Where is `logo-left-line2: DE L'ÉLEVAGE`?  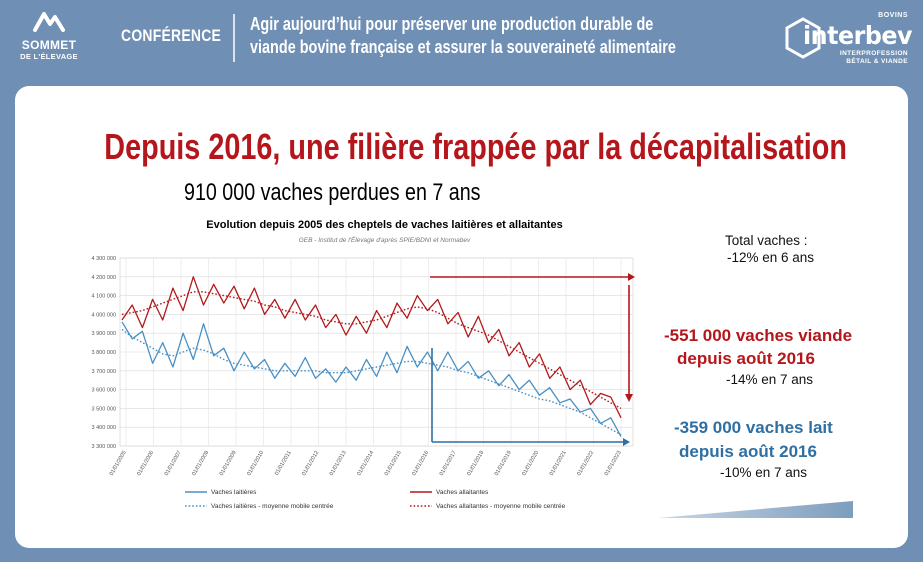 logo-left-line2: DE L'ÉLEVAGE is located at coordinates (49, 56).